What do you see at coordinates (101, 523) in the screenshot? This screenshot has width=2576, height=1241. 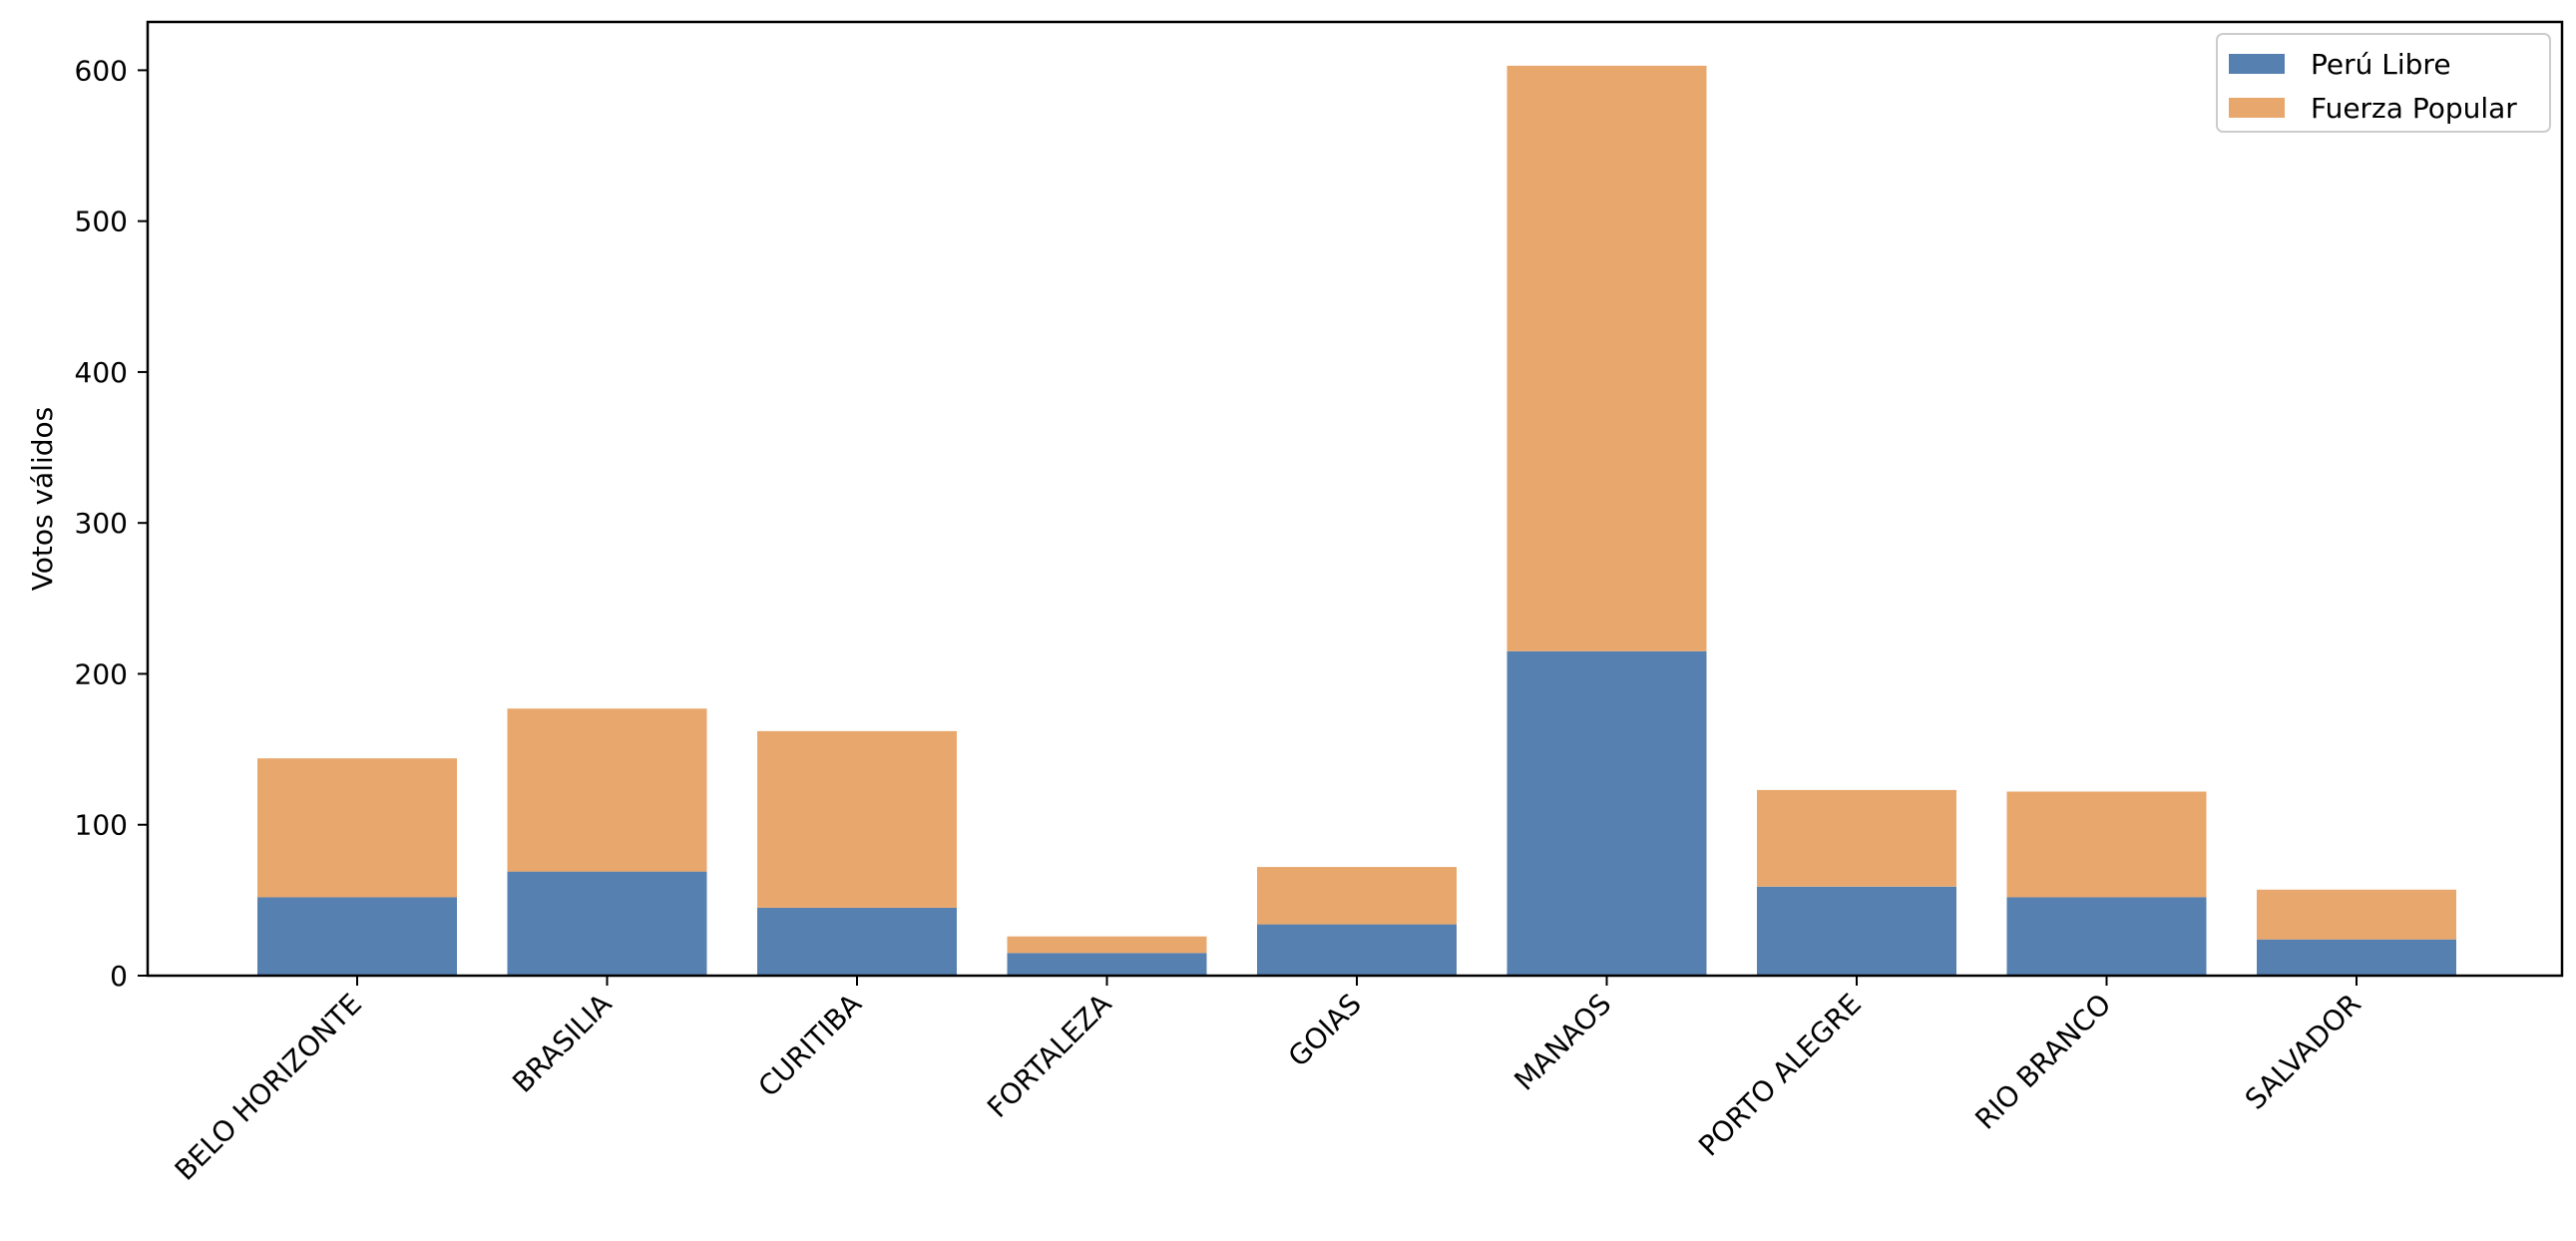 I see `y-tick-label: 300` at bounding box center [101, 523].